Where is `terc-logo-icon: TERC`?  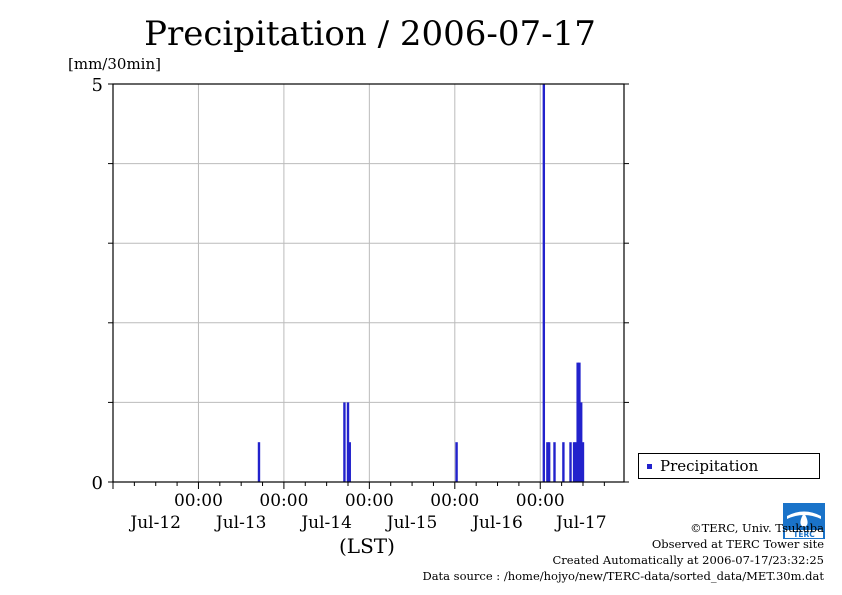 terc-logo-icon: TERC is located at coordinates (804, 521).